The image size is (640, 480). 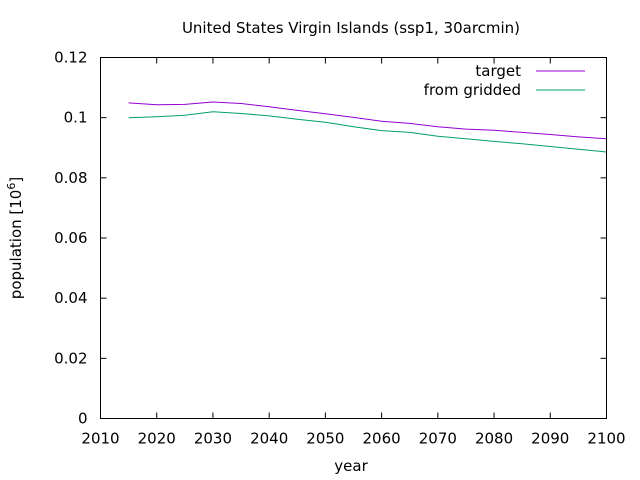 I want to click on y-axis-title-end: ], so click(x=16, y=180).